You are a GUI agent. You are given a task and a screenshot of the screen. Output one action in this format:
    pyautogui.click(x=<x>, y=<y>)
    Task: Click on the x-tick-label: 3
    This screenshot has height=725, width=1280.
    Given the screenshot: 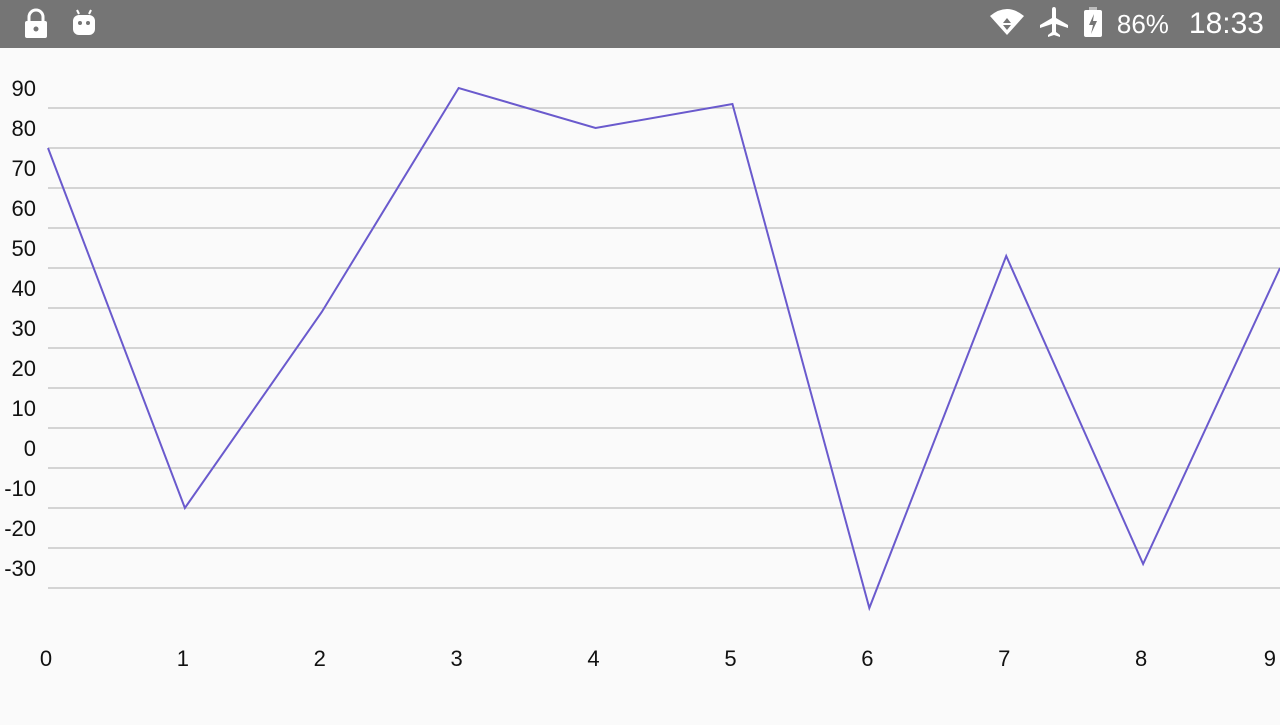 What is the action you would take?
    pyautogui.click(x=457, y=658)
    